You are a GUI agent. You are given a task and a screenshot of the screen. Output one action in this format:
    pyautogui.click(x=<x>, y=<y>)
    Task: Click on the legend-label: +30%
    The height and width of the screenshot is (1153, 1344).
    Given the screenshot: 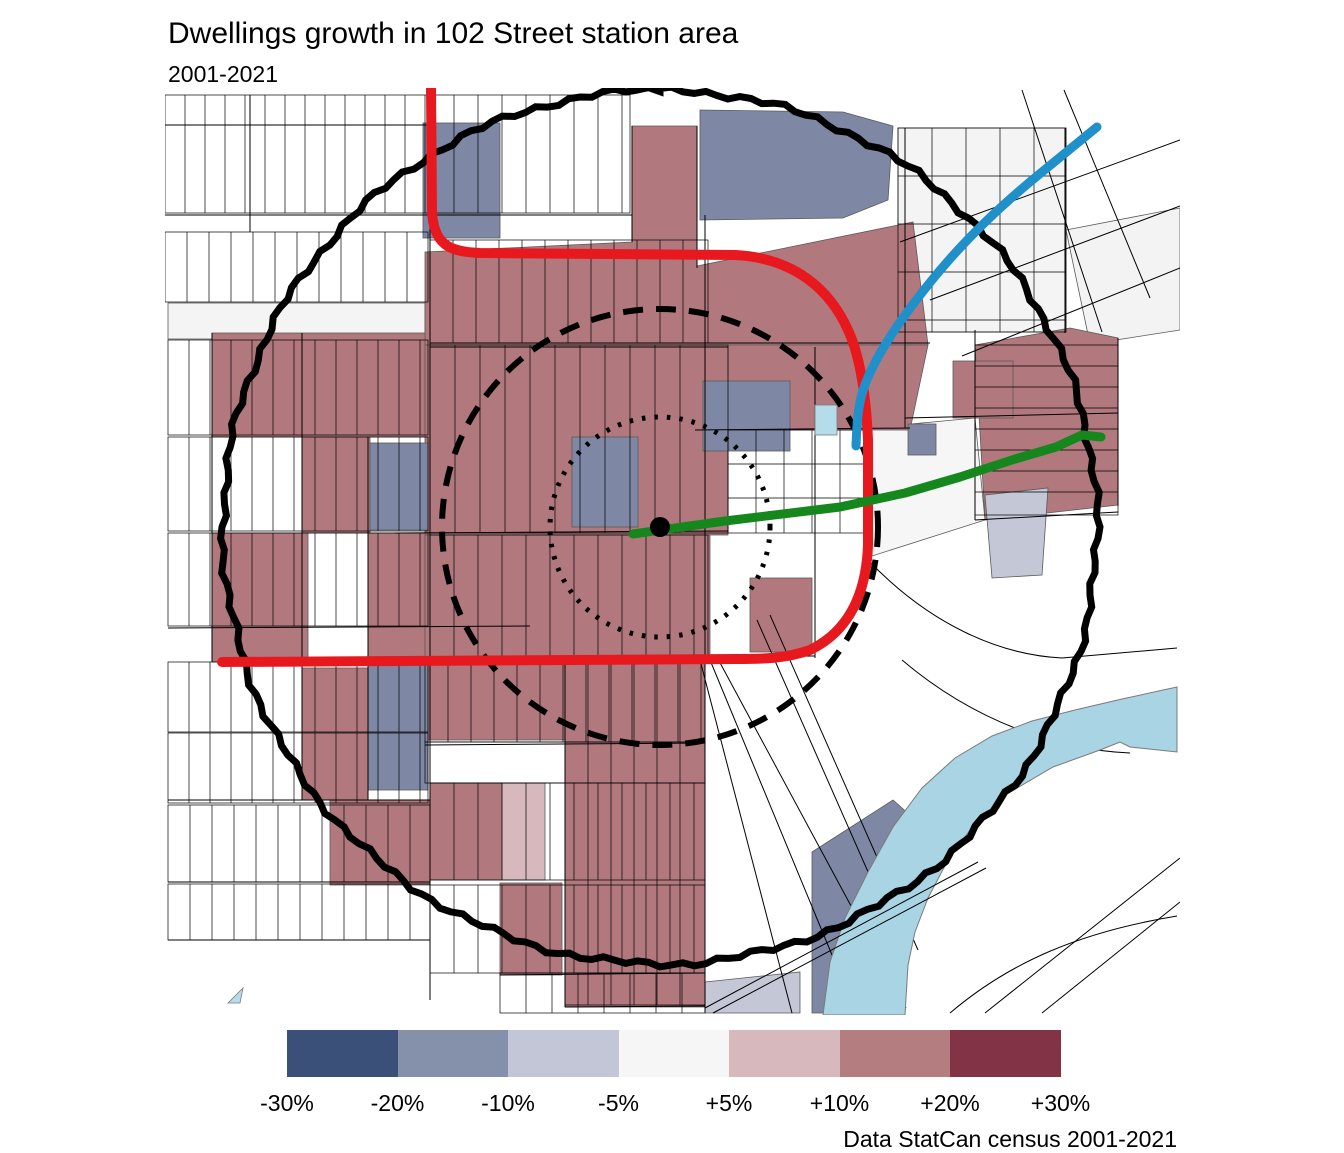 What is the action you would take?
    pyautogui.click(x=1060, y=1103)
    